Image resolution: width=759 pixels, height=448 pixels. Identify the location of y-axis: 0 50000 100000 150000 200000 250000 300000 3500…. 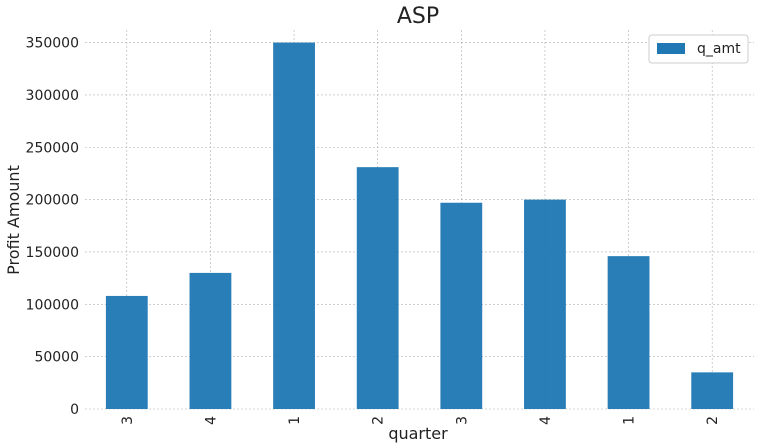
(52, 227).